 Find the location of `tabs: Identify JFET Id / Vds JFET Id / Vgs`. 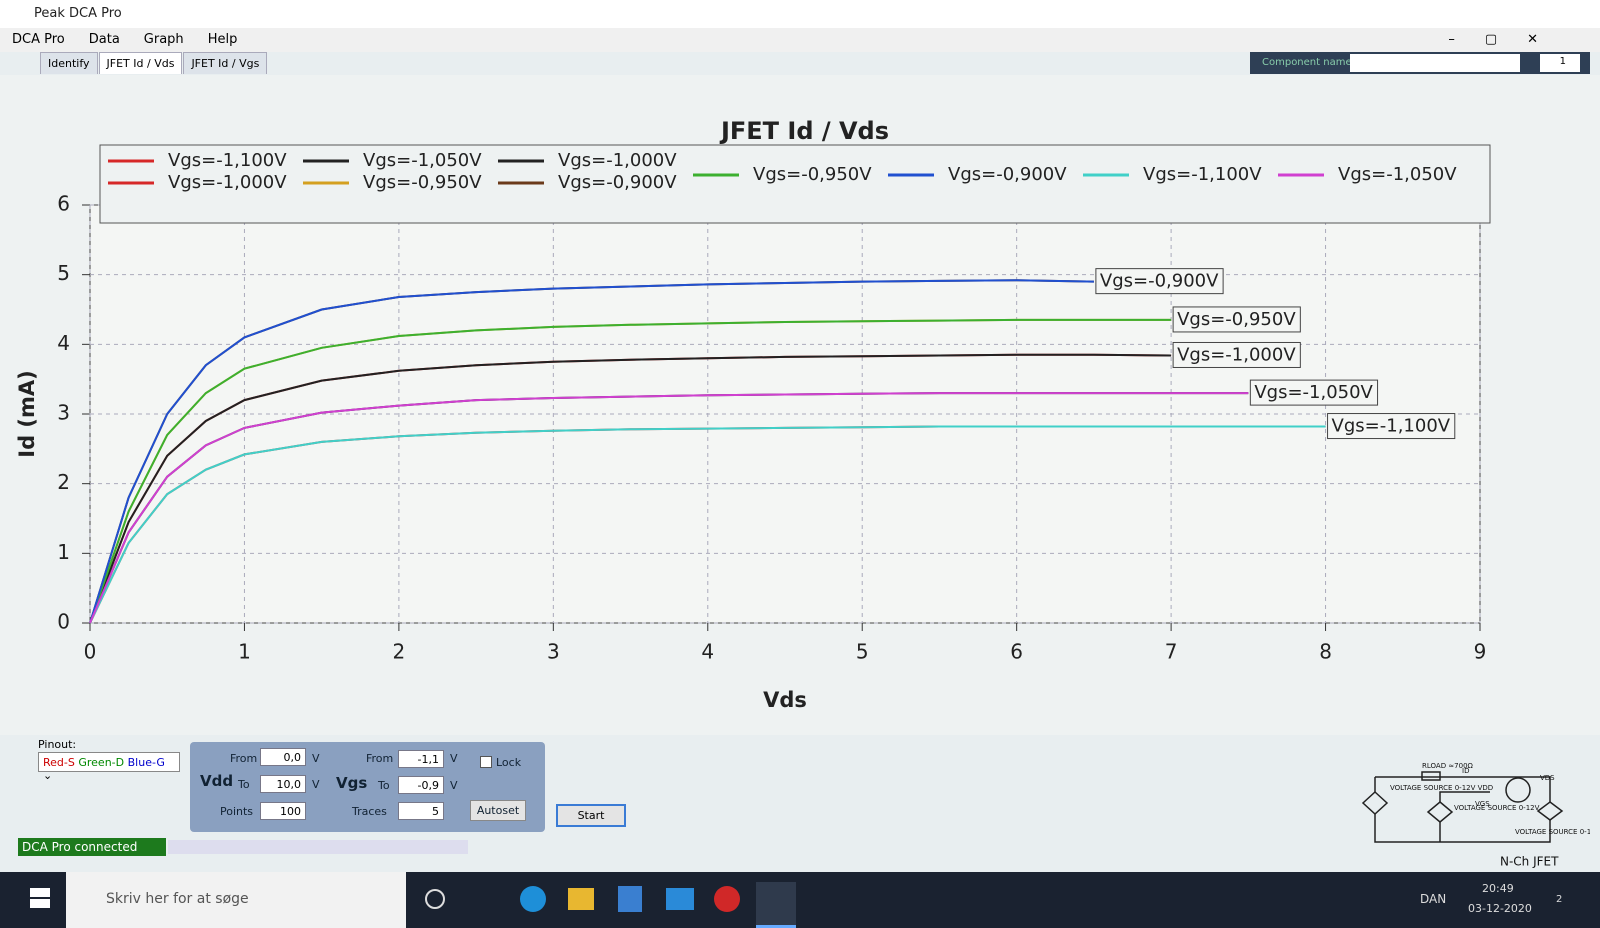

tabs: Identify JFET Id / Vds JFET Id / Vgs is located at coordinates (154, 63).